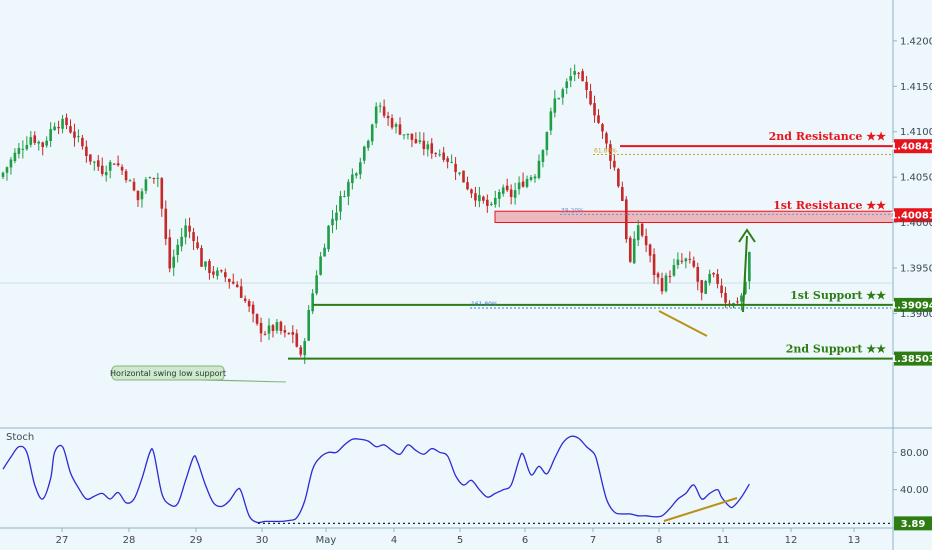  What do you see at coordinates (326, 540) in the screenshot?
I see `time-tick-label: May` at bounding box center [326, 540].